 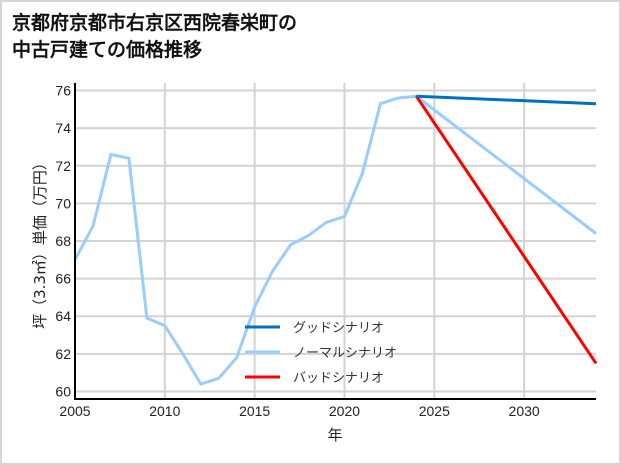 What do you see at coordinates (63, 354) in the screenshot?
I see `y-tick-label: 62` at bounding box center [63, 354].